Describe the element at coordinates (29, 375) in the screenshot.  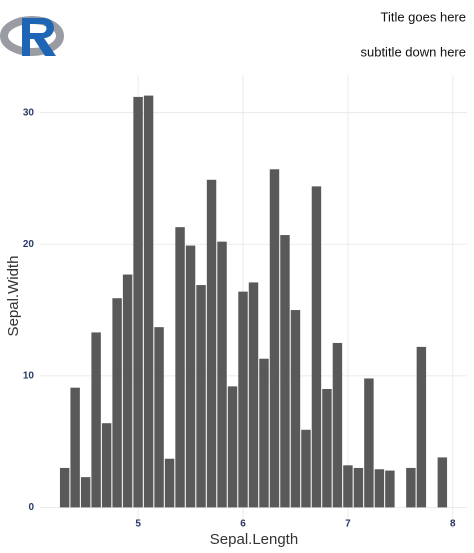
I see `y-tick-label: 10` at that location.